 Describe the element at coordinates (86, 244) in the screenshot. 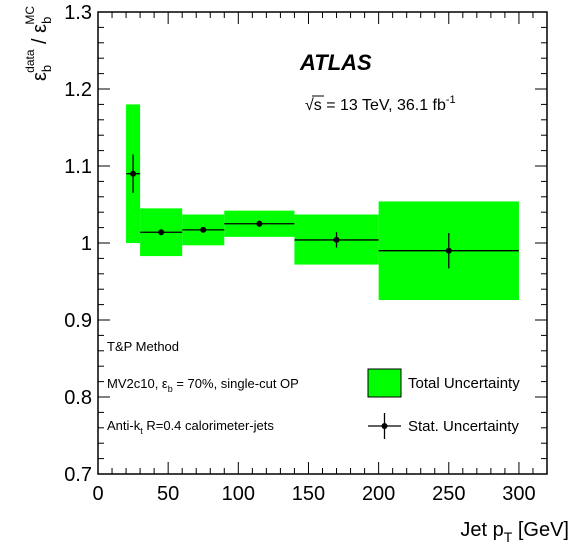

I see `y-tick-label: 1` at that location.